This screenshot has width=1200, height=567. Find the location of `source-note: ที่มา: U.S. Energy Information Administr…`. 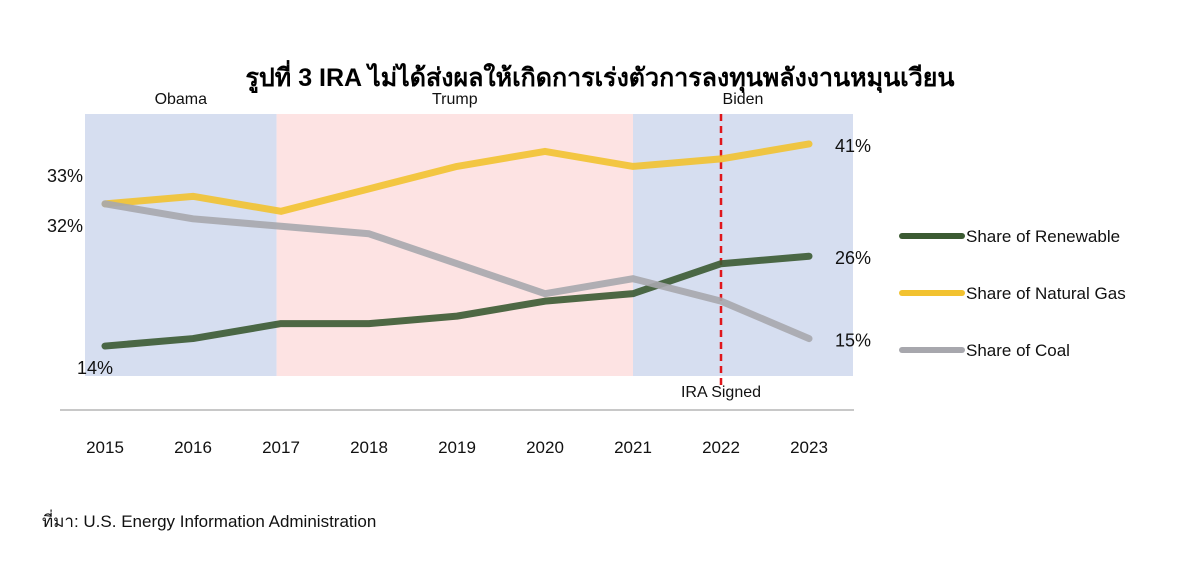

source-note: ที่มา: U.S. Energy Information Administr… is located at coordinates (209, 521).